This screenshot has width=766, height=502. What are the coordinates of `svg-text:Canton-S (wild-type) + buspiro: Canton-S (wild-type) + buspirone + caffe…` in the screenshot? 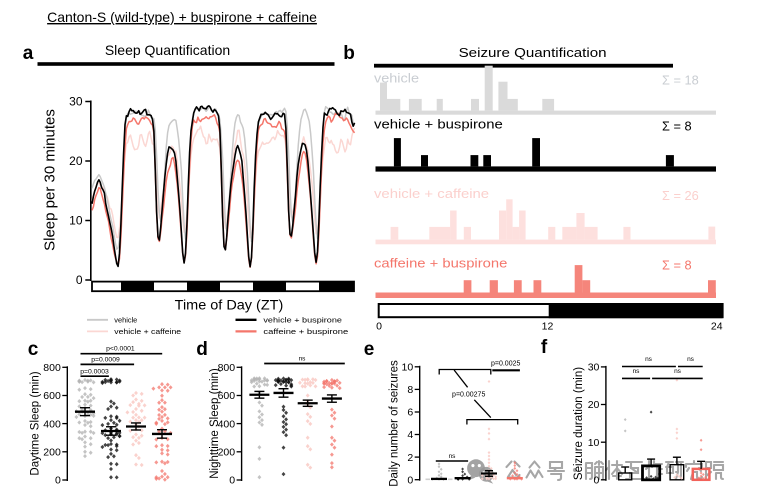 It's located at (182, 17).